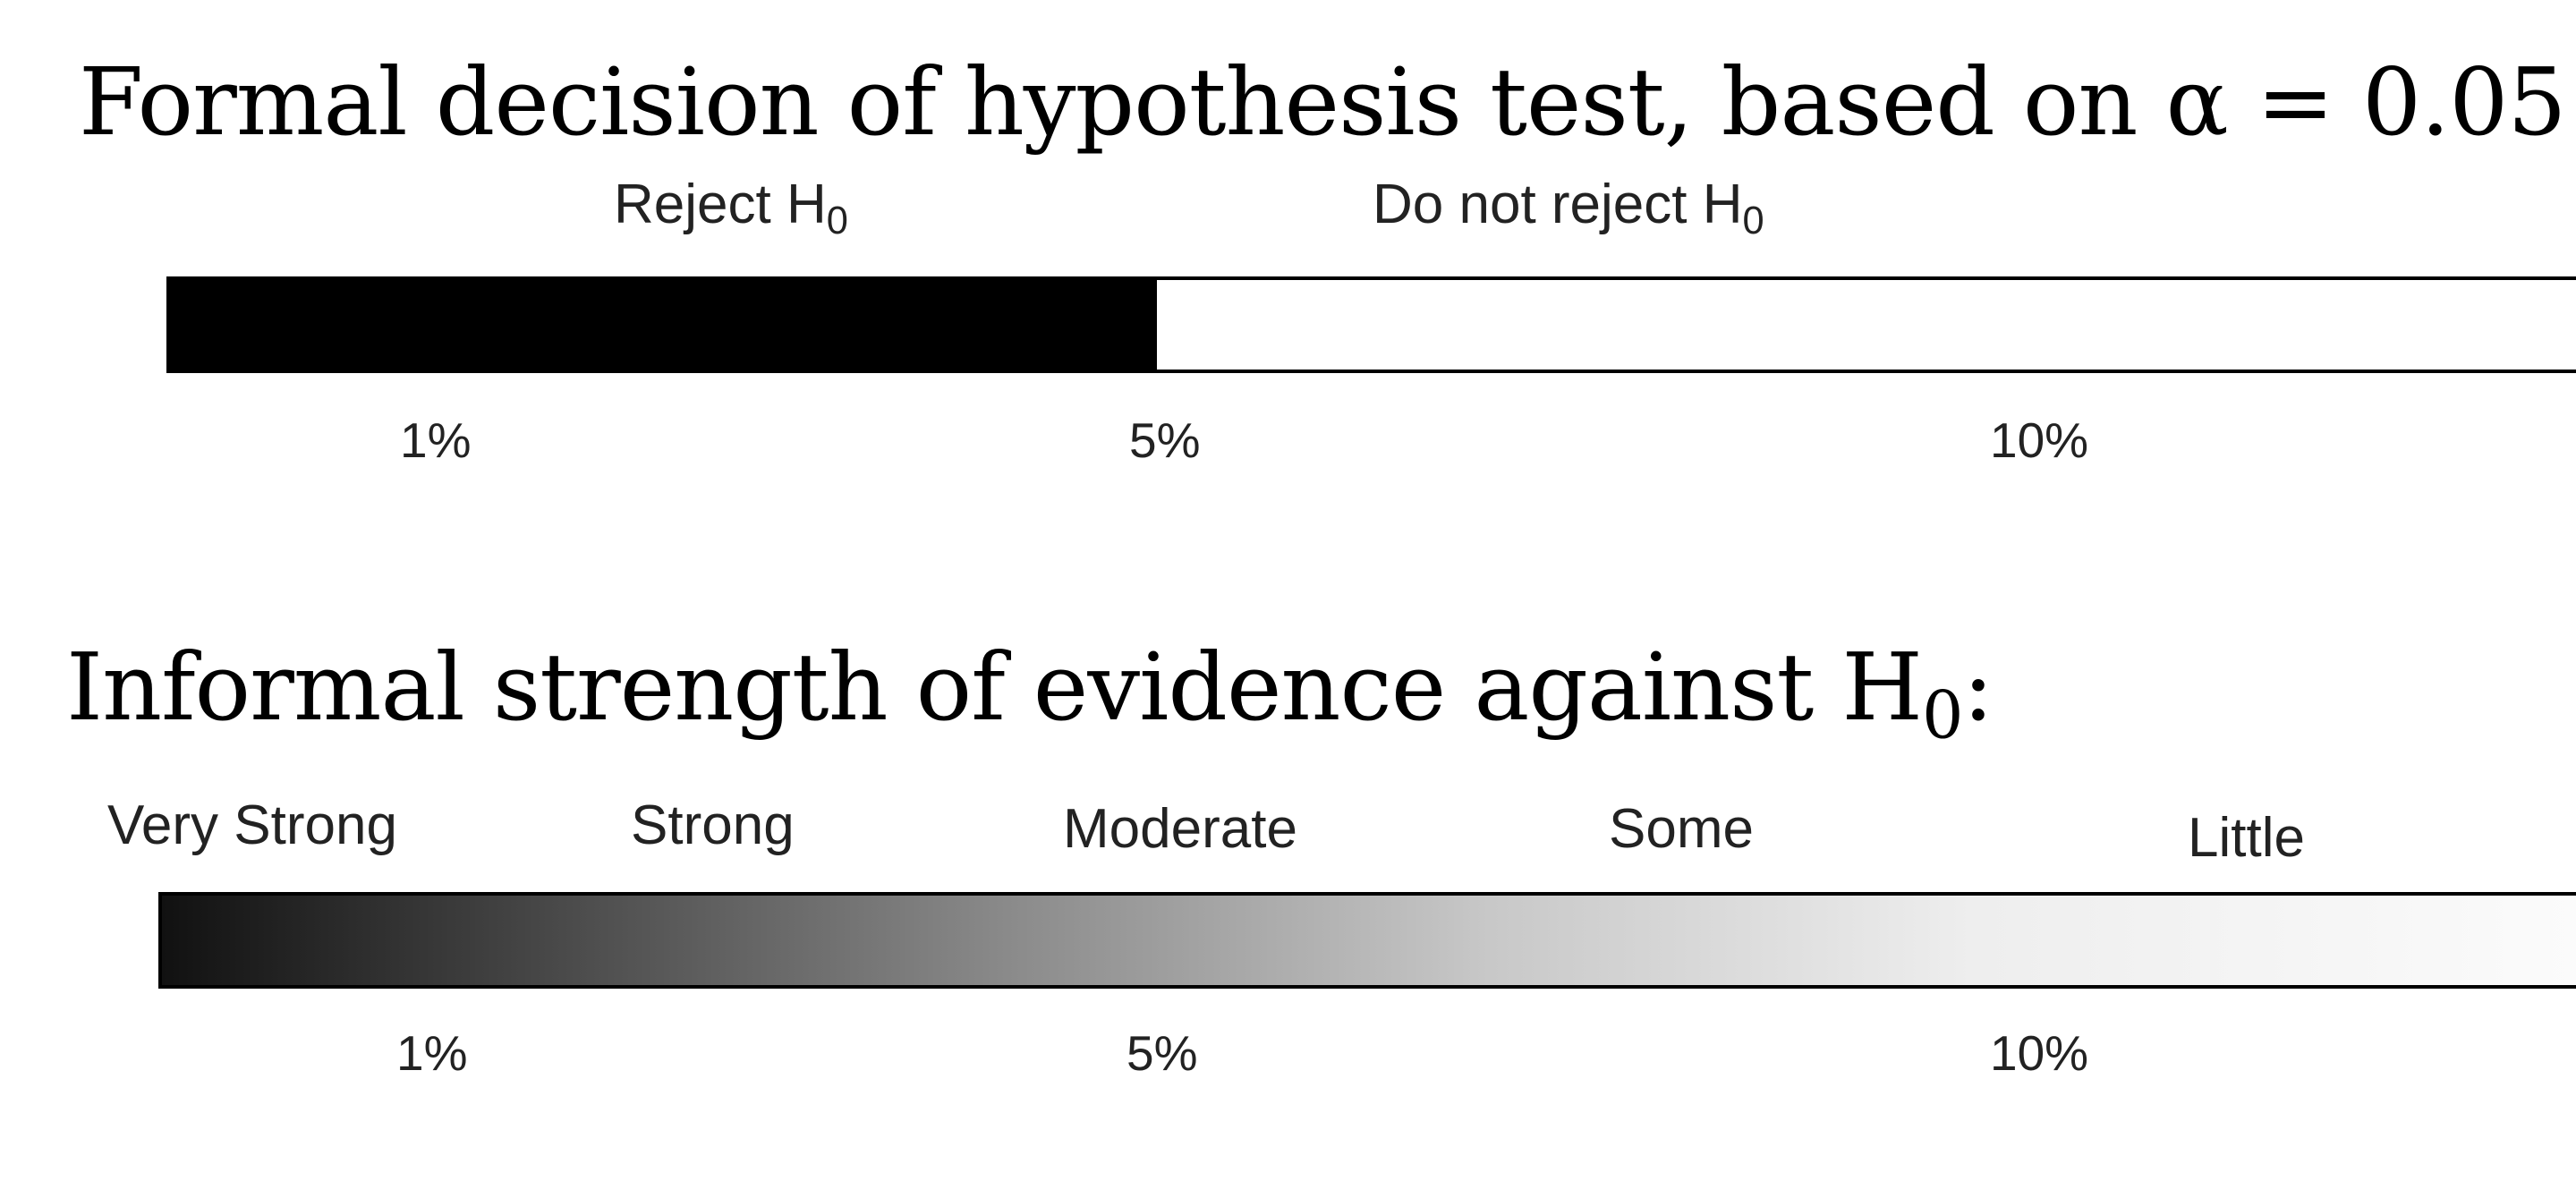  I want to click on formal-tick-5-percent: 5%, so click(1165, 440).